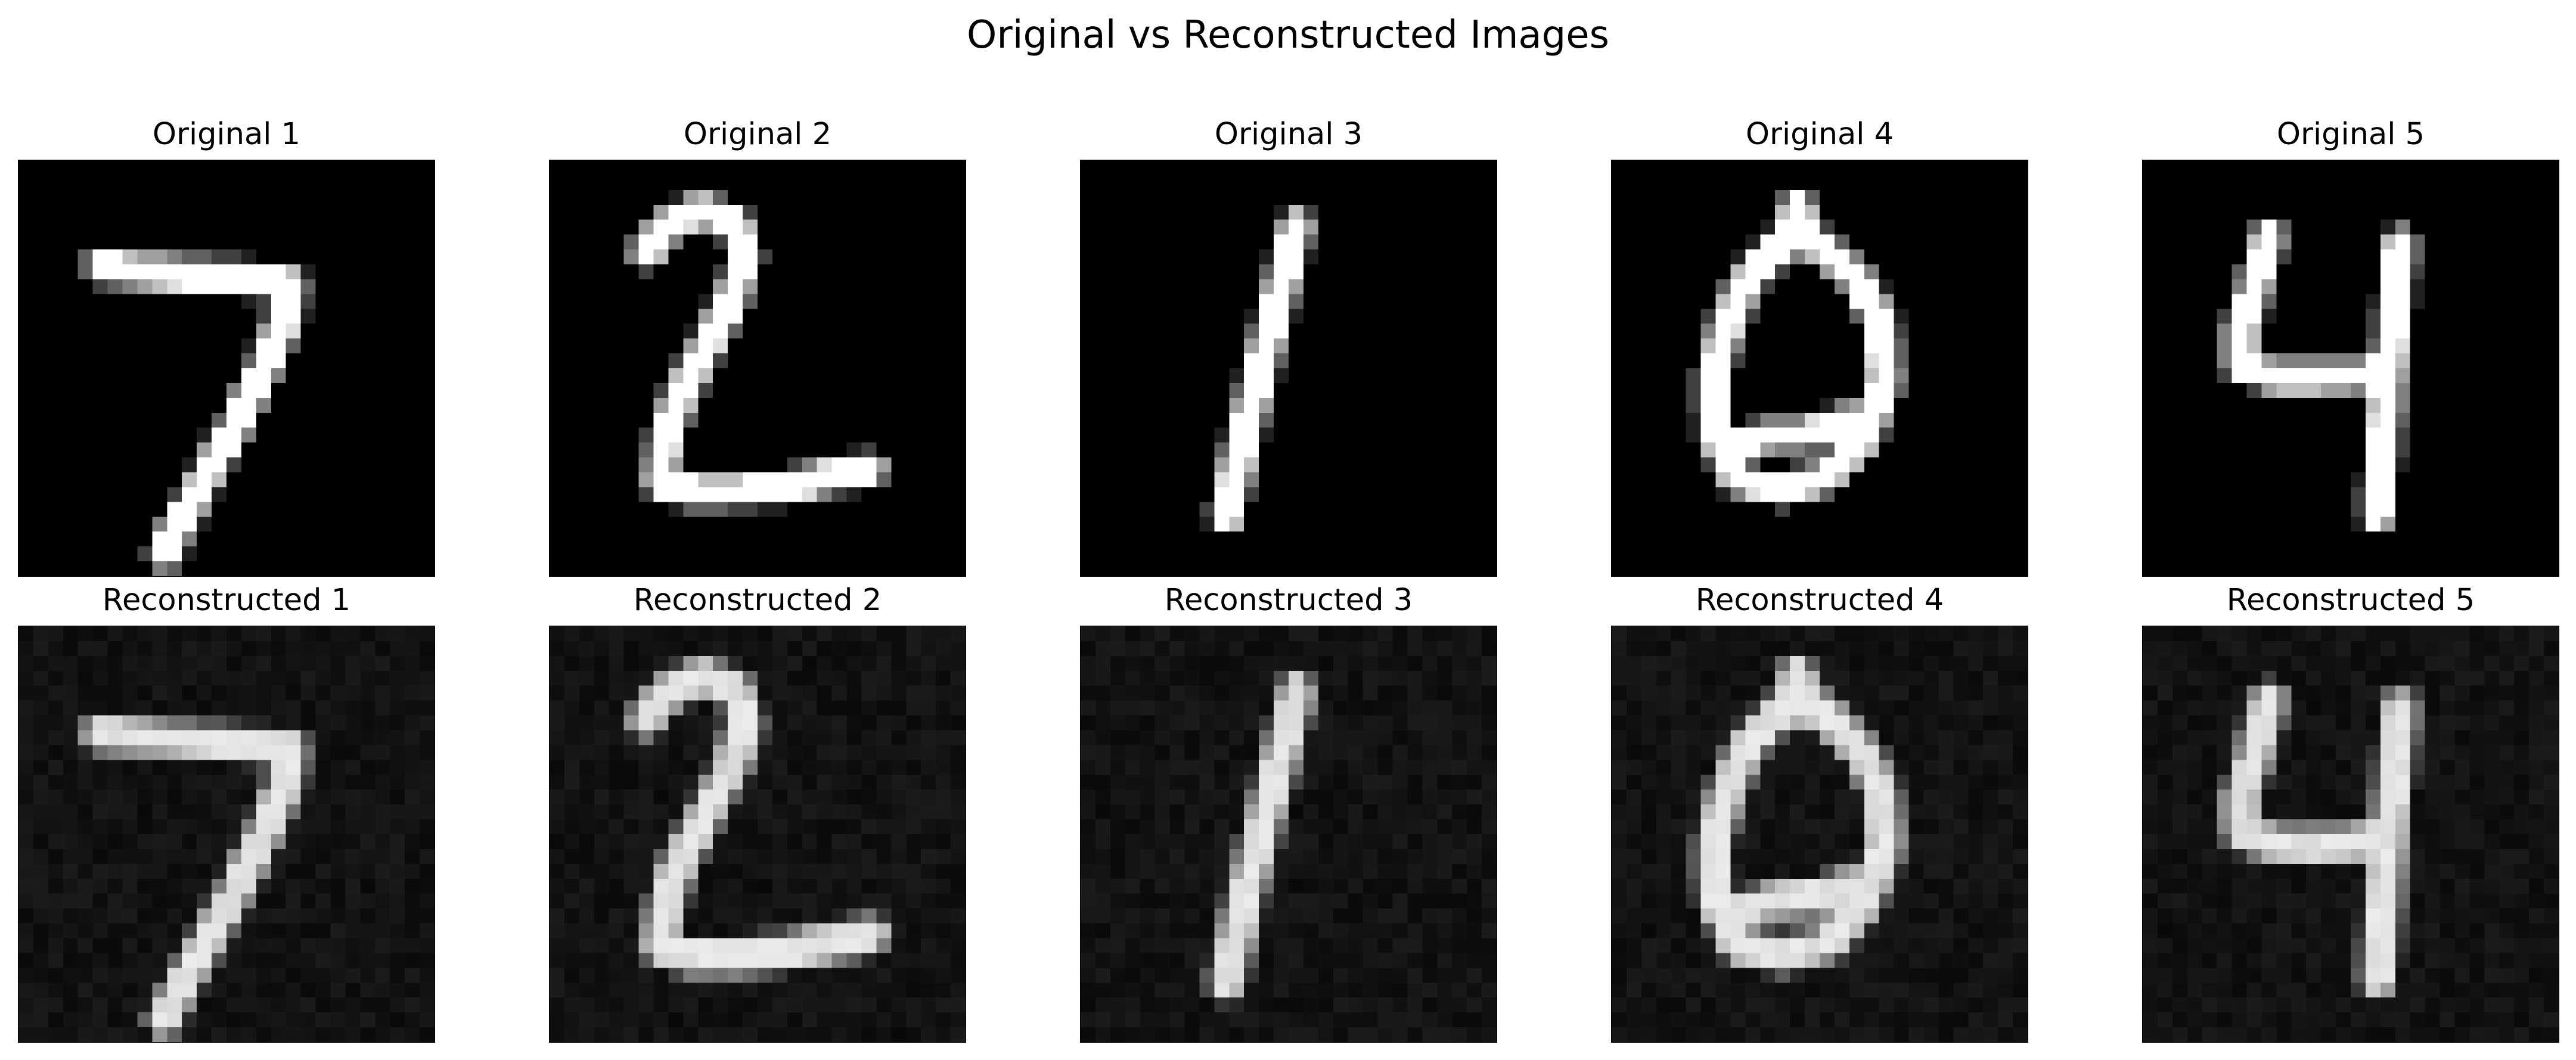 This screenshot has width=2576, height=1060. Describe the element at coordinates (2350, 134) in the screenshot. I see `panel-title: Original 5` at that location.